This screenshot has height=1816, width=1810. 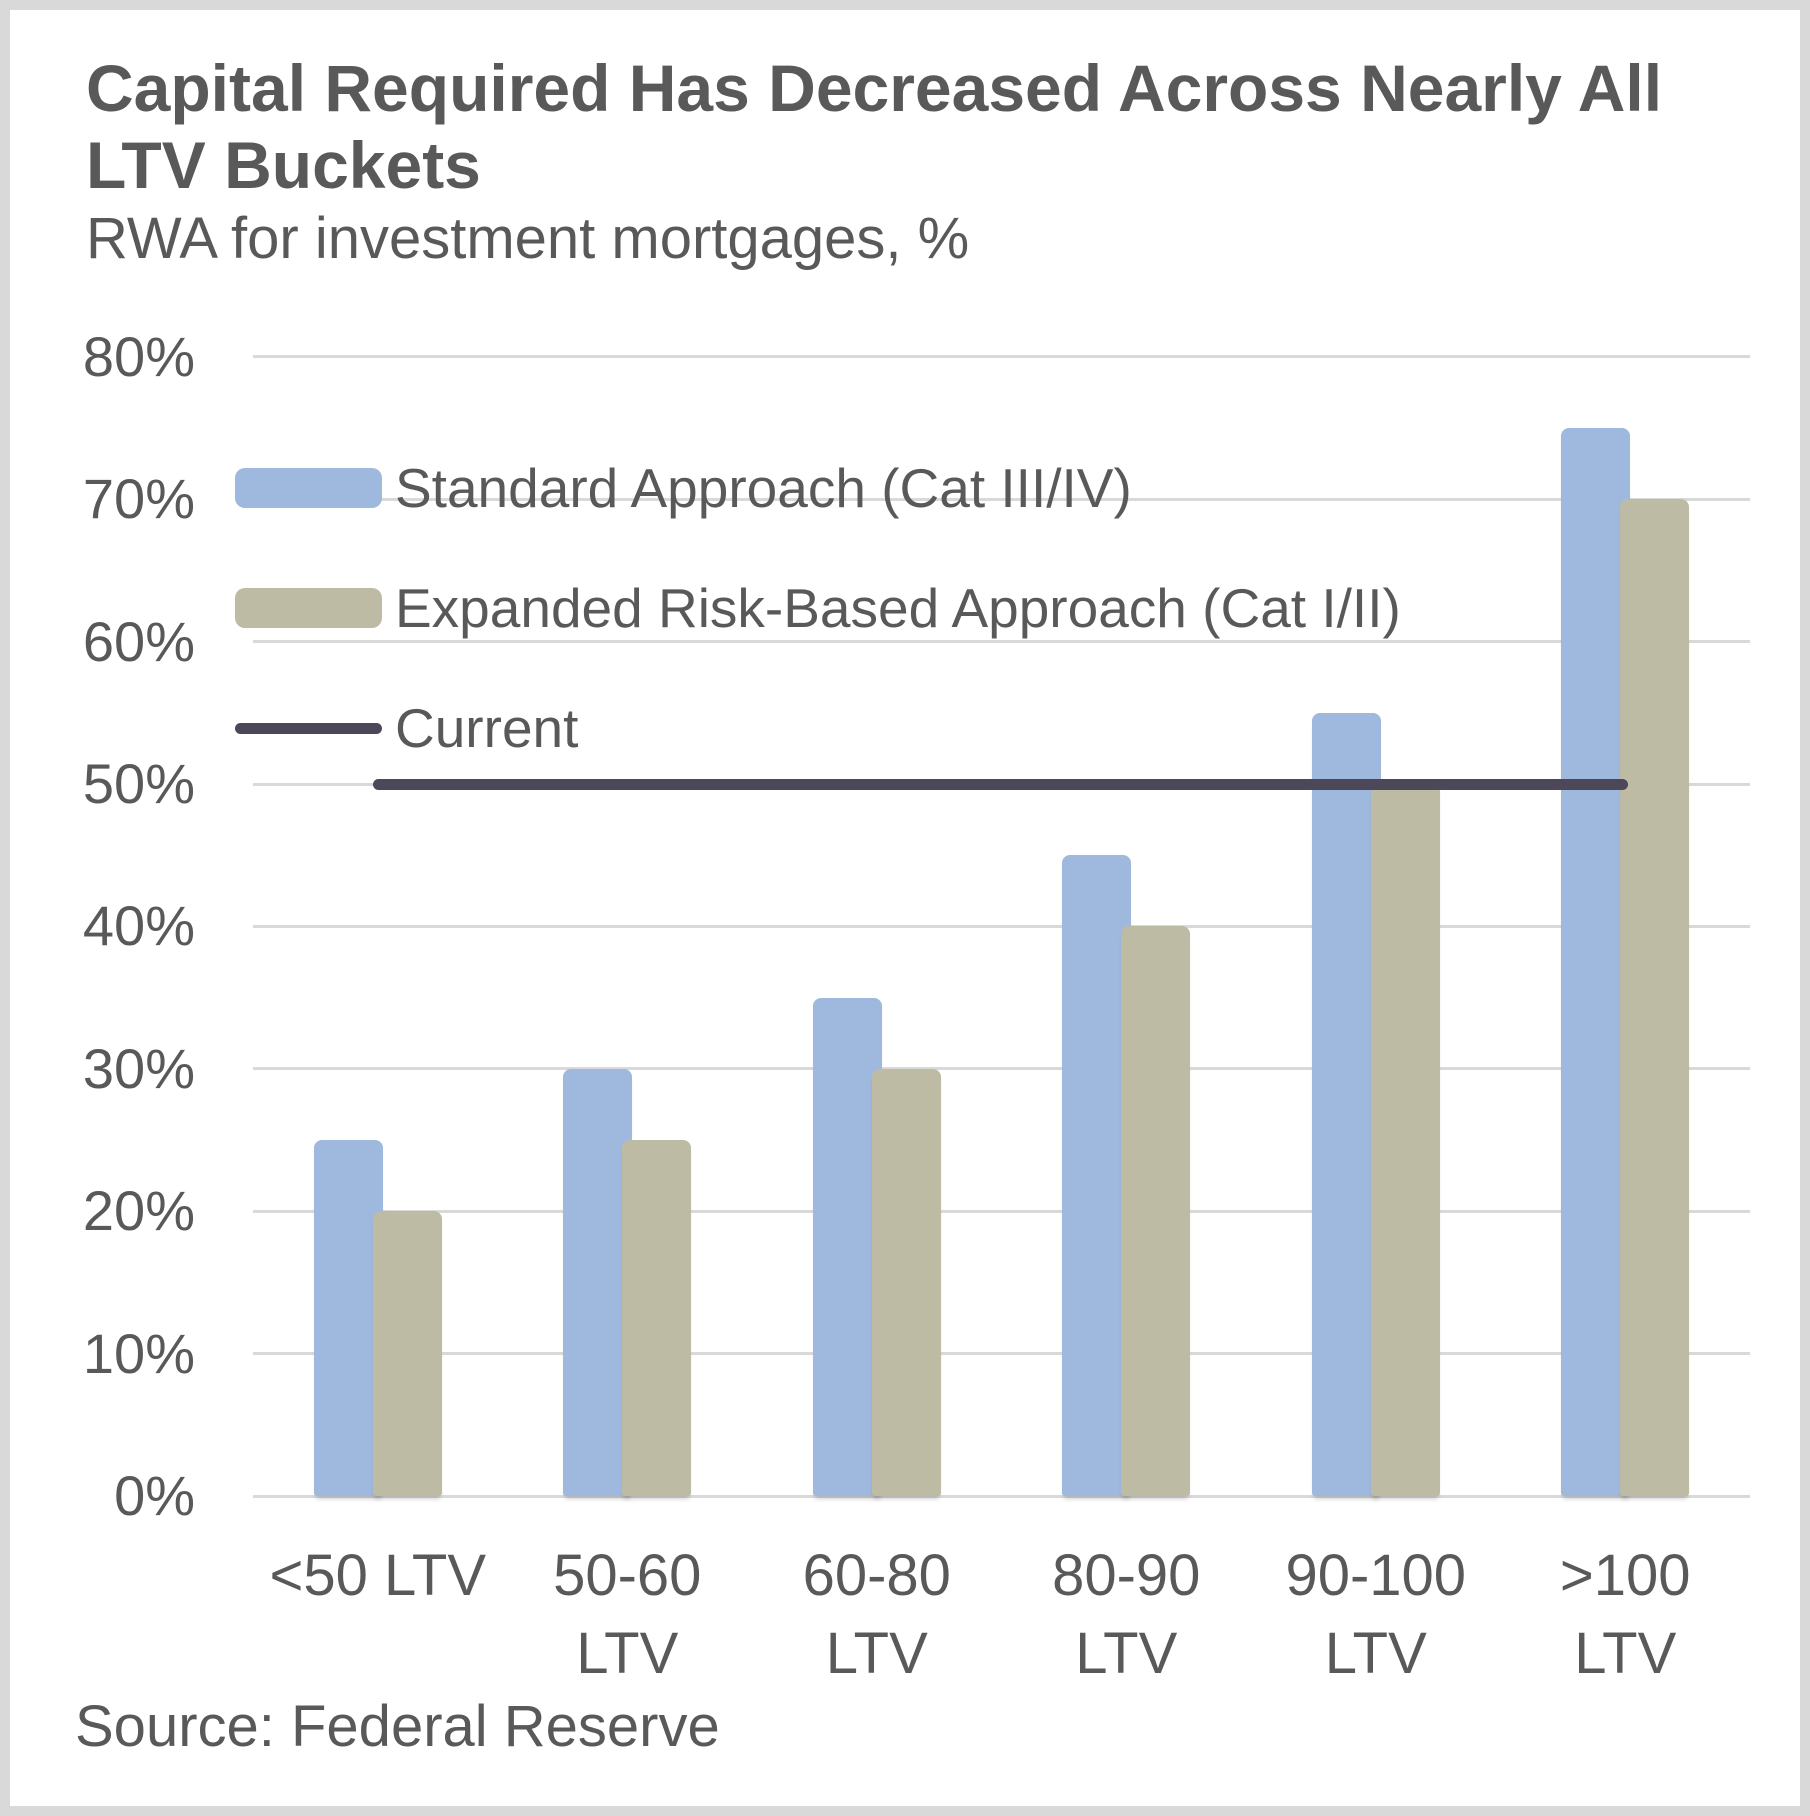 What do you see at coordinates (487, 727) in the screenshot?
I see `legend-label: Current` at bounding box center [487, 727].